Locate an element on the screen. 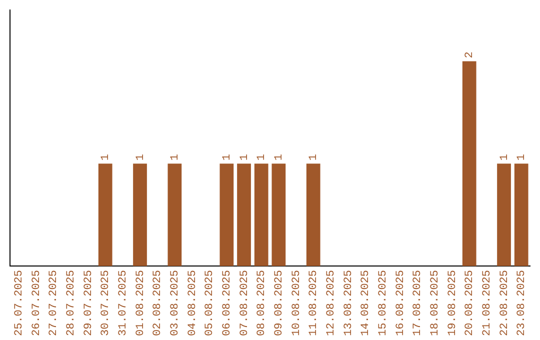 The image size is (540, 340). x-tick-label: 31.07.2025 is located at coordinates (124, 303).